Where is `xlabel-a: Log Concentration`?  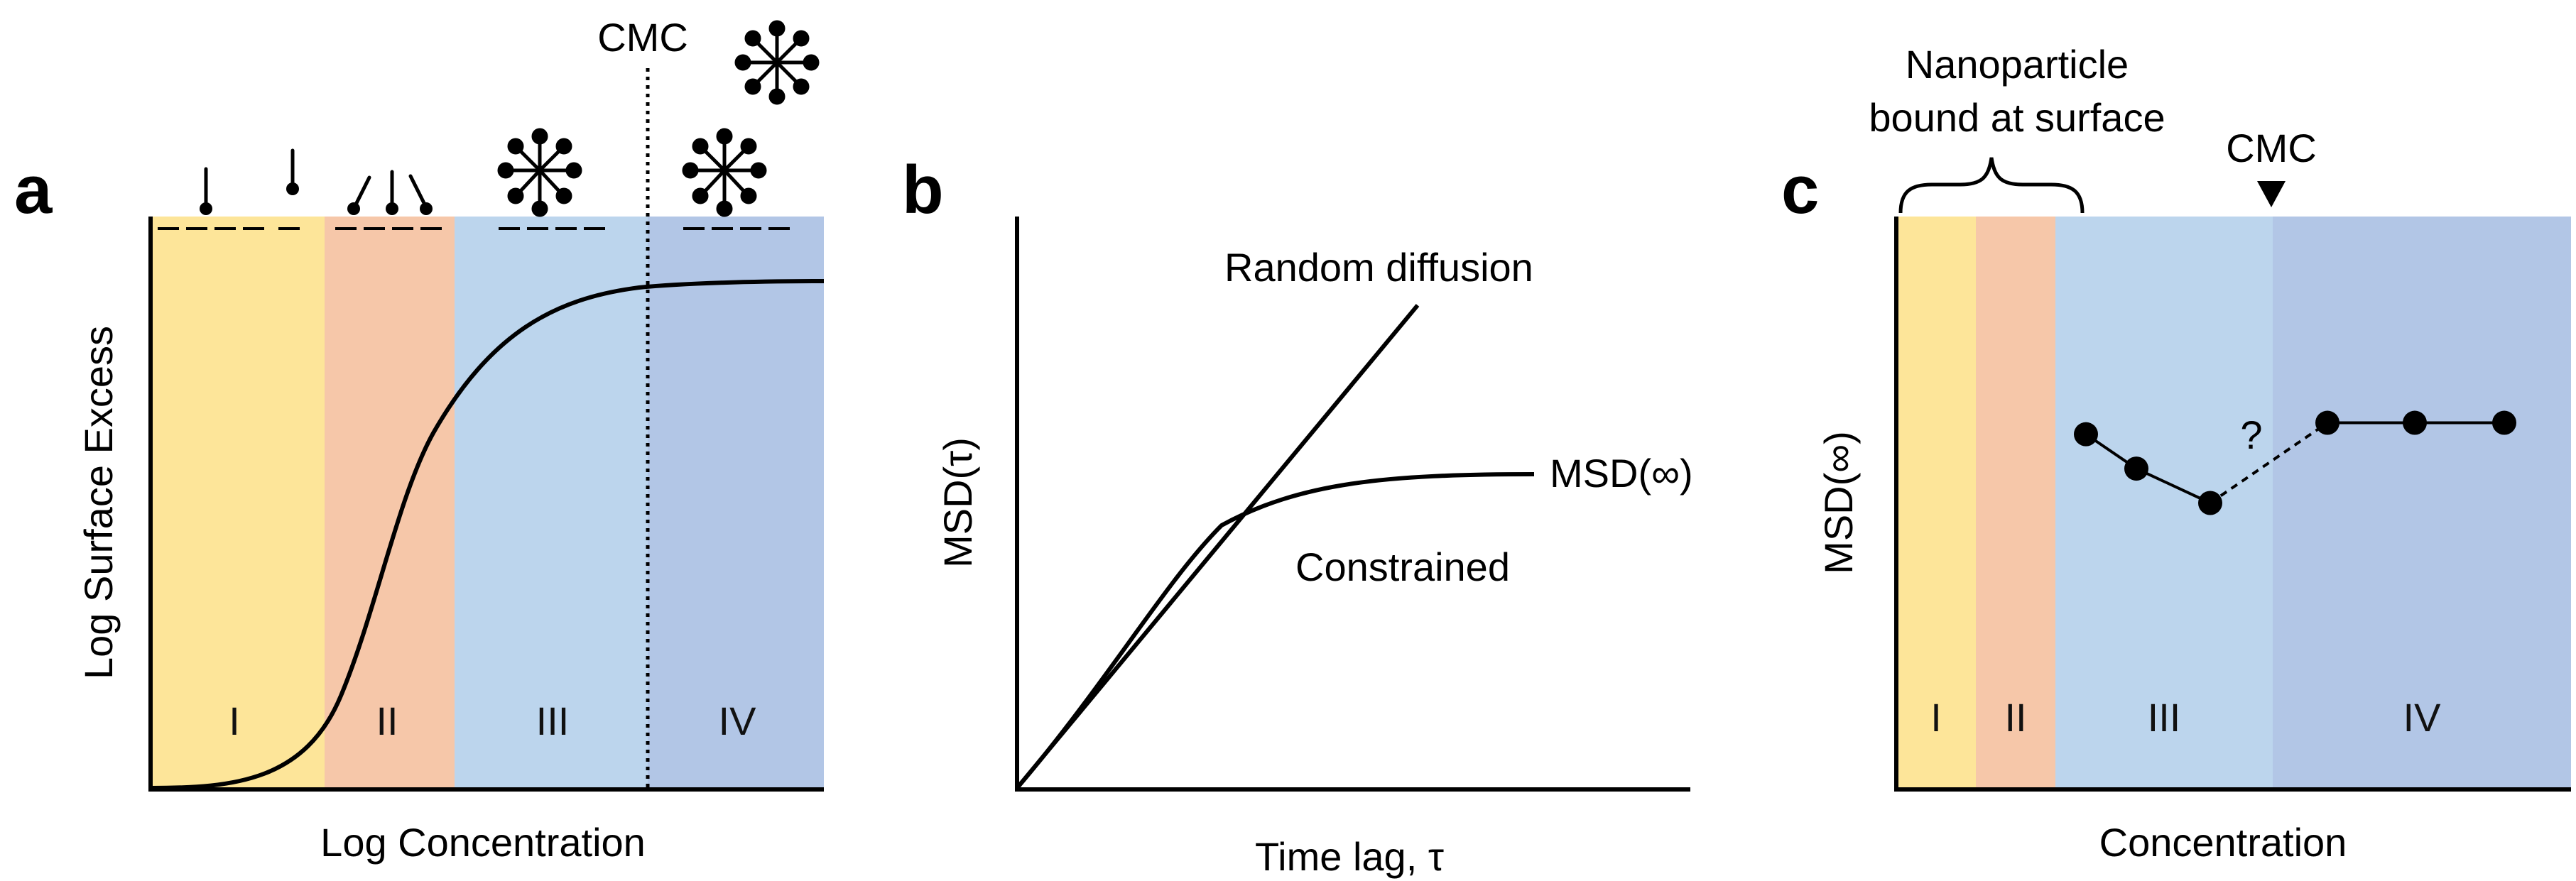 xlabel-a: Log Concentration is located at coordinates (483, 842).